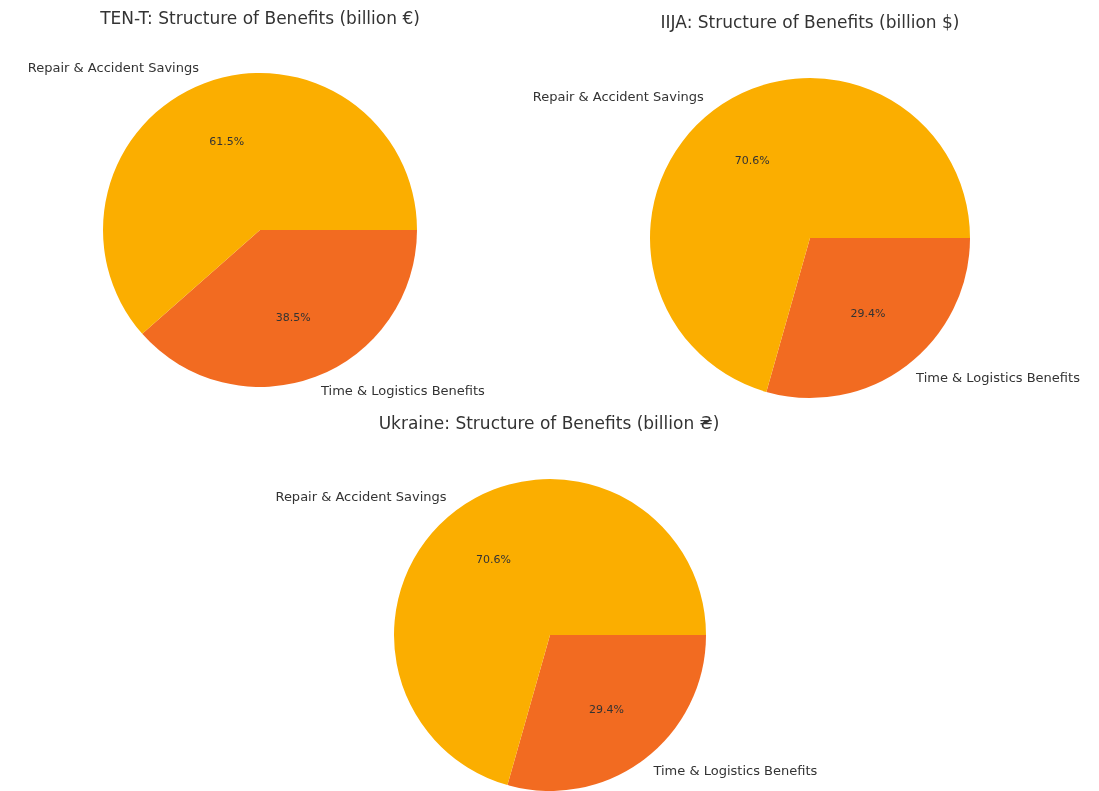 The height and width of the screenshot is (791, 1099). Describe the element at coordinates (810, 22) in the screenshot. I see `chart-title: IIJA: Structure of Benefits (billion $)` at that location.